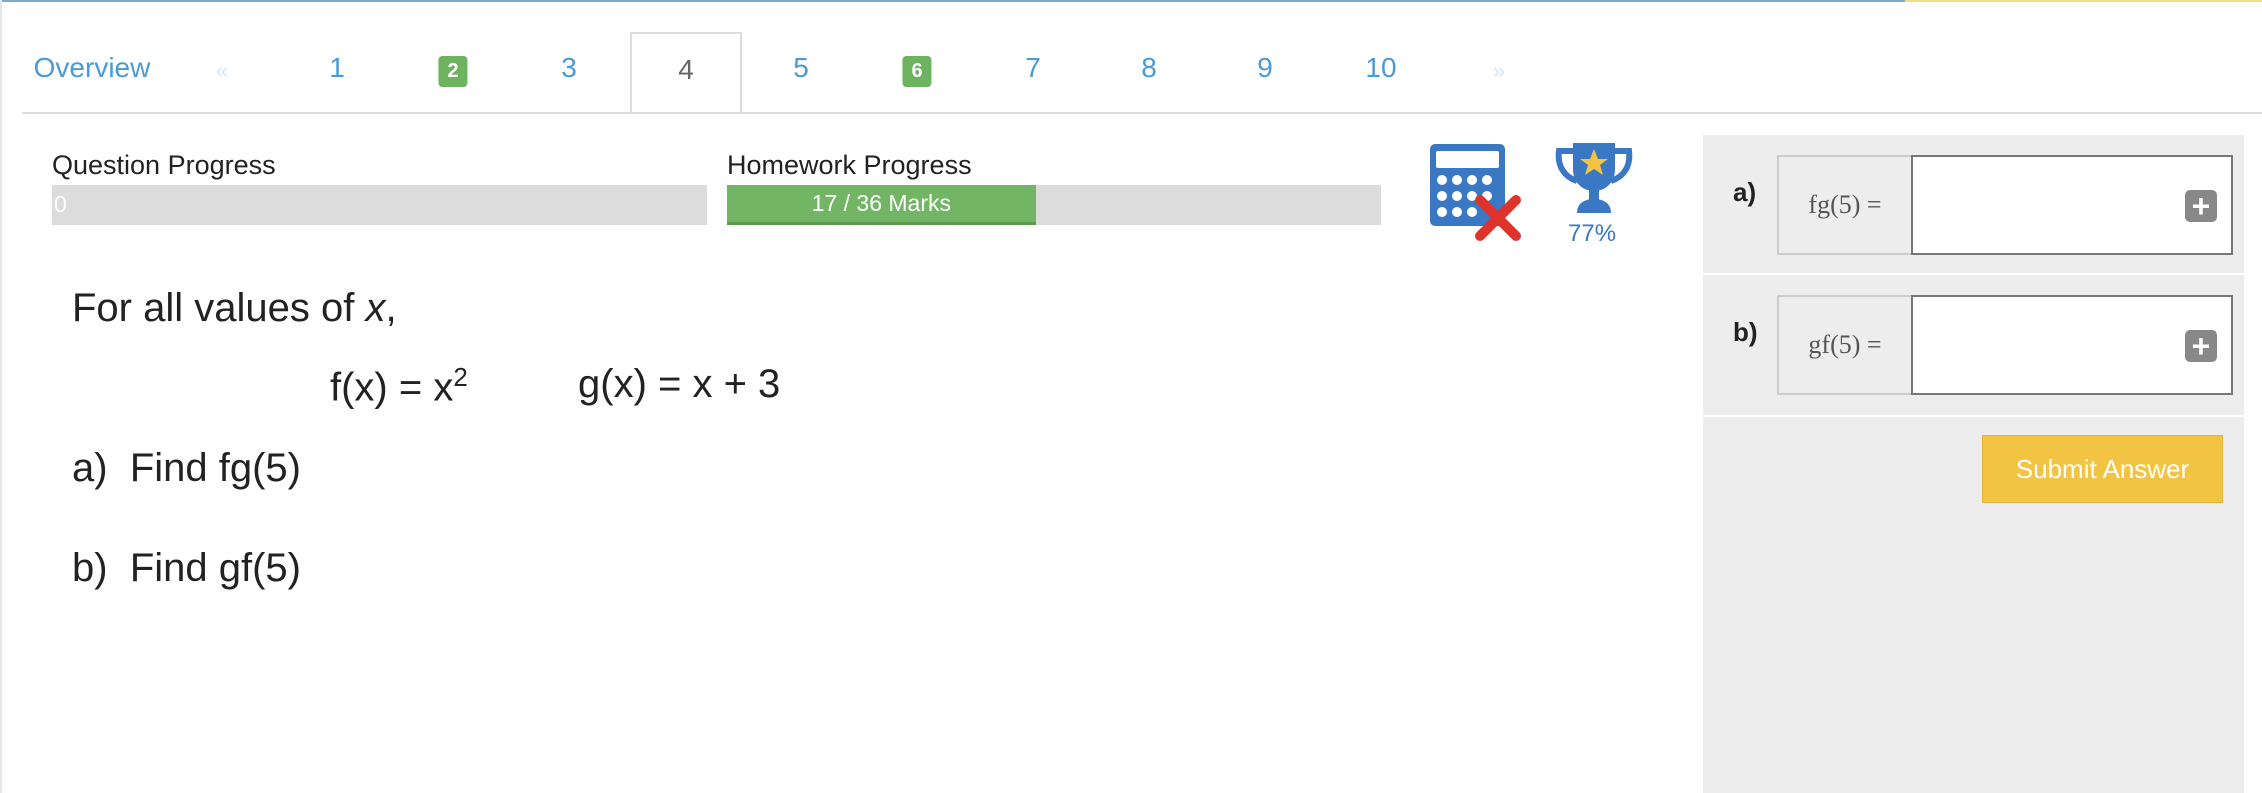 The height and width of the screenshot is (793, 2262). What do you see at coordinates (569, 67) in the screenshot?
I see `tab-3: 3` at bounding box center [569, 67].